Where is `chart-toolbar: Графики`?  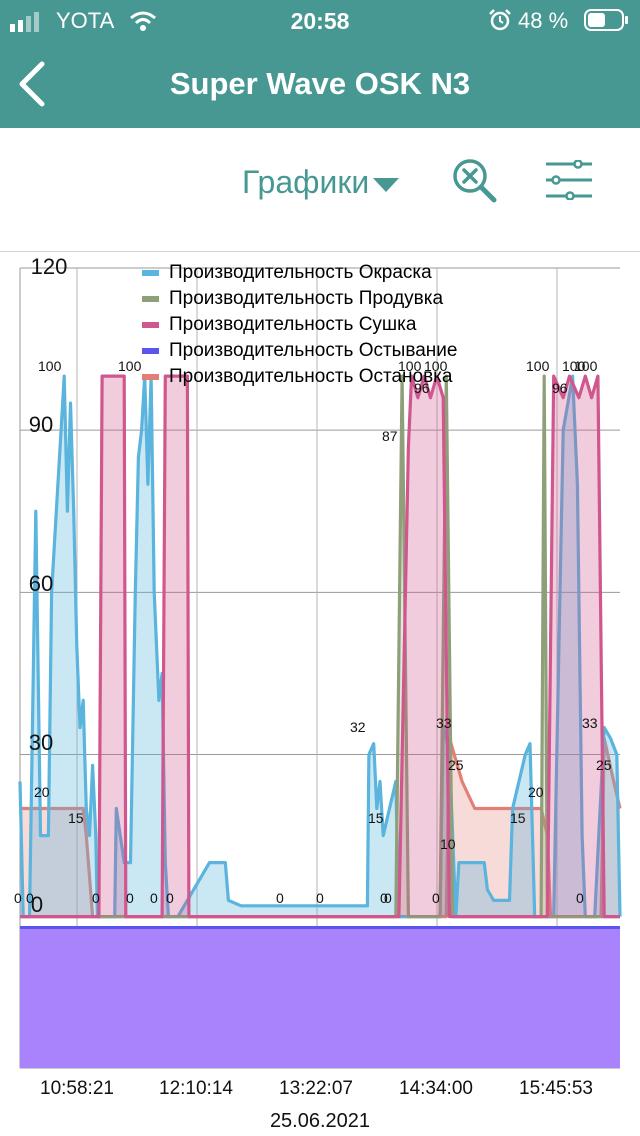
chart-toolbar: Графики is located at coordinates (320, 189).